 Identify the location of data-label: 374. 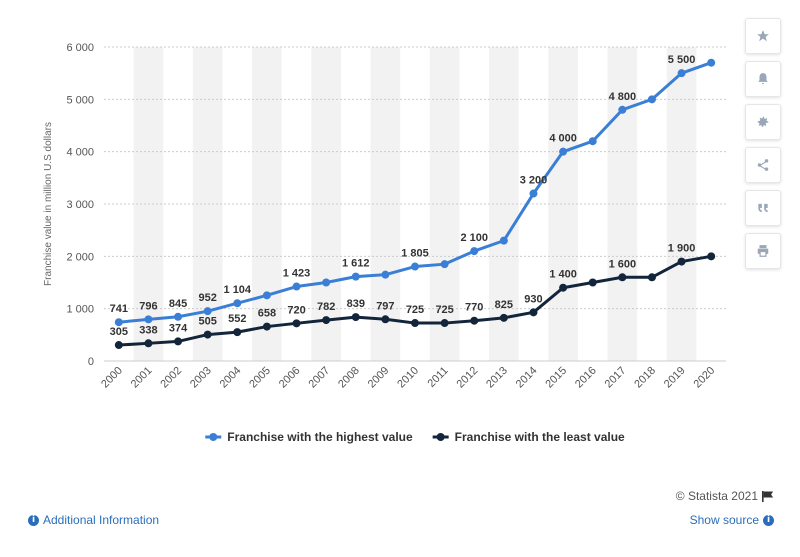
(178, 328).